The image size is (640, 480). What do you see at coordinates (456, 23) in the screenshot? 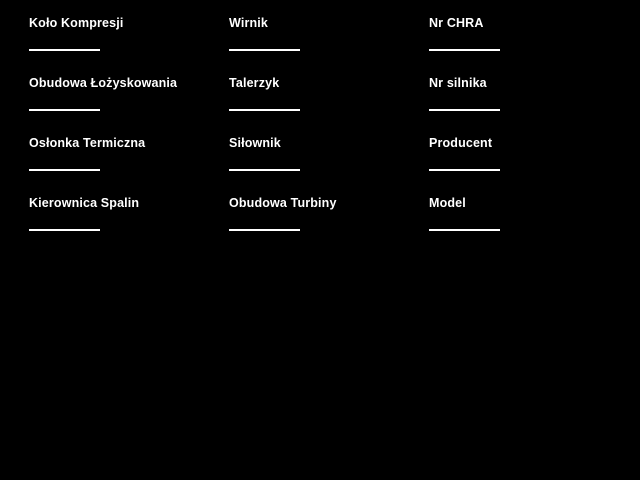
I see `field-label: Nr CHRA` at bounding box center [456, 23].